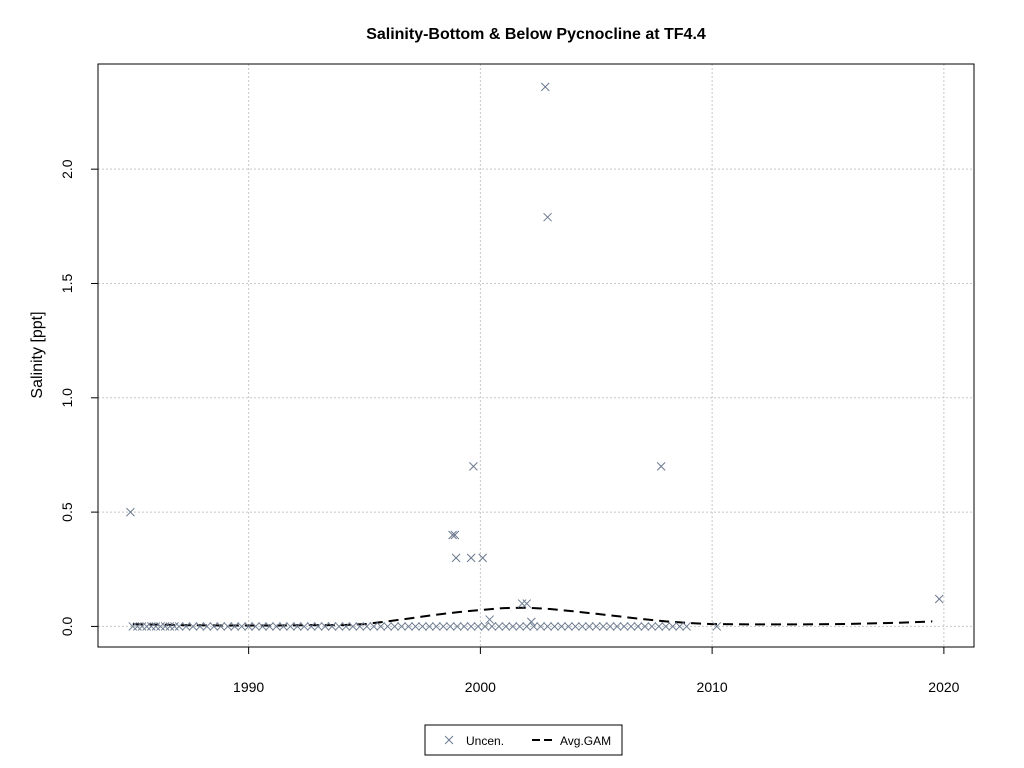 The width and height of the screenshot is (1024, 768). I want to click on y-tick-label-4: 2.0, so click(67, 169).